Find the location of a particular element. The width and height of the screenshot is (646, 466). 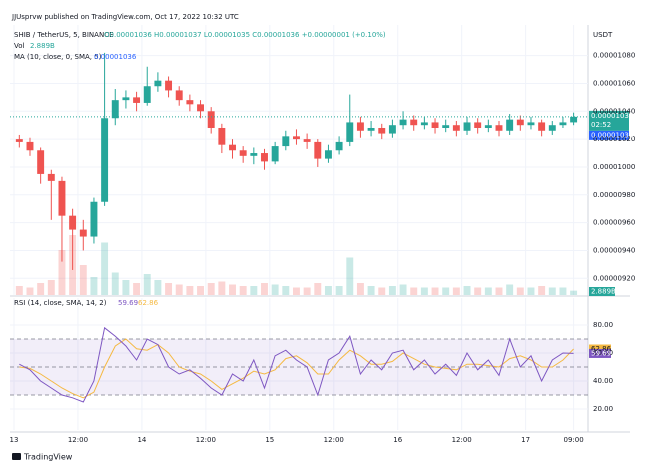

volume-box is located at coordinates (602, 291).